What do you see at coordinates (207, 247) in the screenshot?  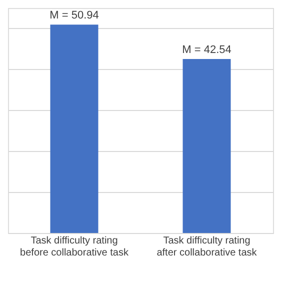 I see `x-tick-label: Task difficulty rating after collaborative task` at bounding box center [207, 247].